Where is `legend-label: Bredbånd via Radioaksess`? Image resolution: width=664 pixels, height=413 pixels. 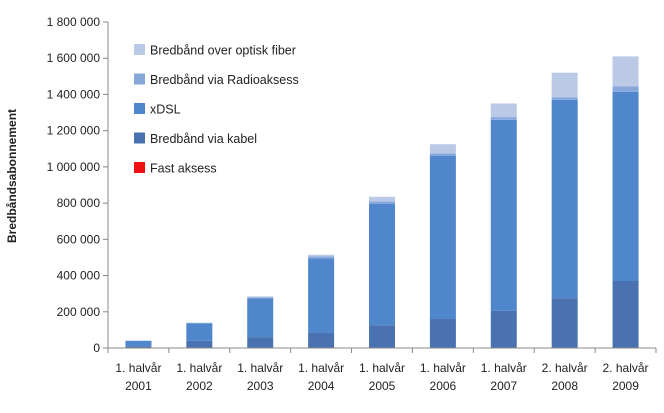 legend-label: Bredbånd via Radioaksess is located at coordinates (224, 80).